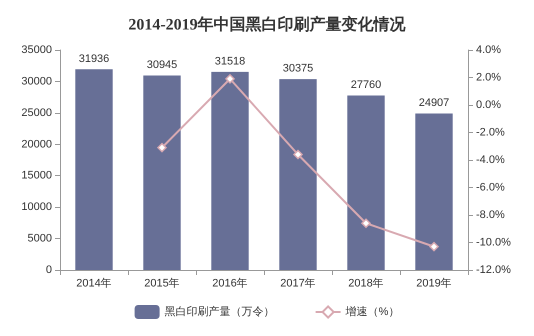  What do you see at coordinates (434, 102) in the screenshot?
I see `data-label: 24907` at bounding box center [434, 102].